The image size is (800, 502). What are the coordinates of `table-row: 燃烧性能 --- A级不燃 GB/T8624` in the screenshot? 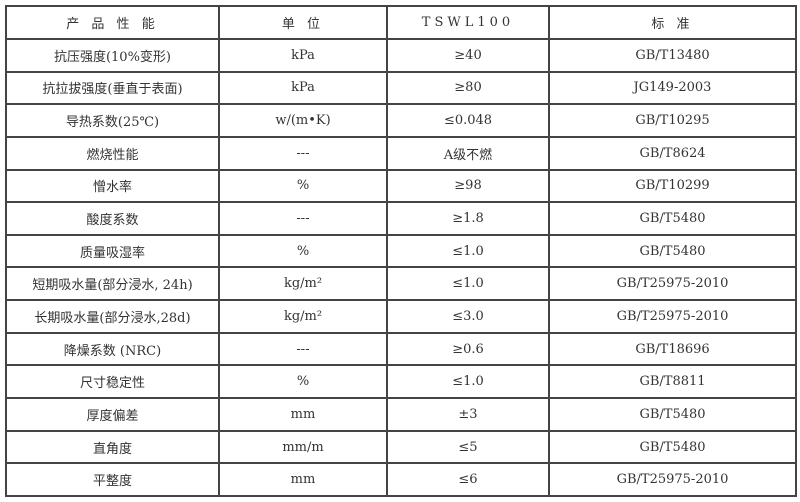 It's located at (401, 153).